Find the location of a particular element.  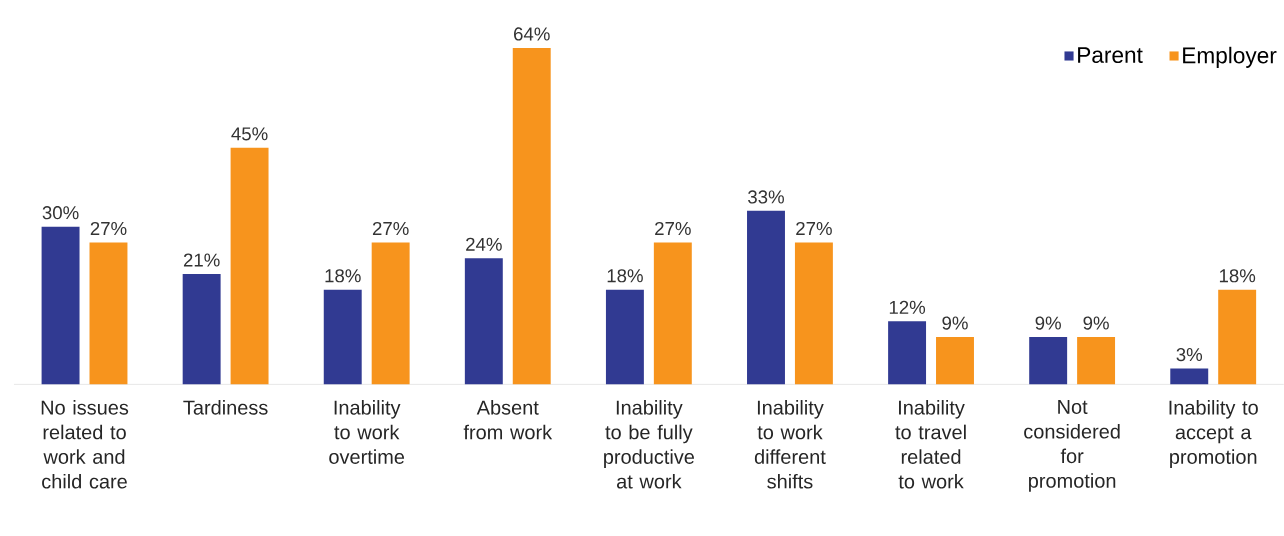

data-label: 12% is located at coordinates (907, 307).